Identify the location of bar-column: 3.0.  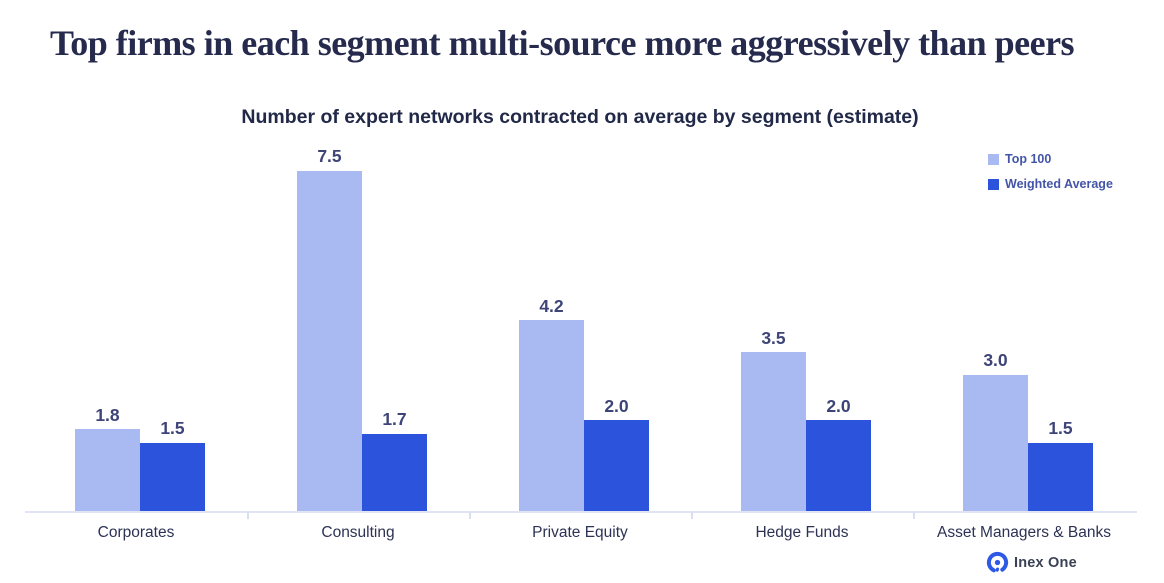
(995, 431).